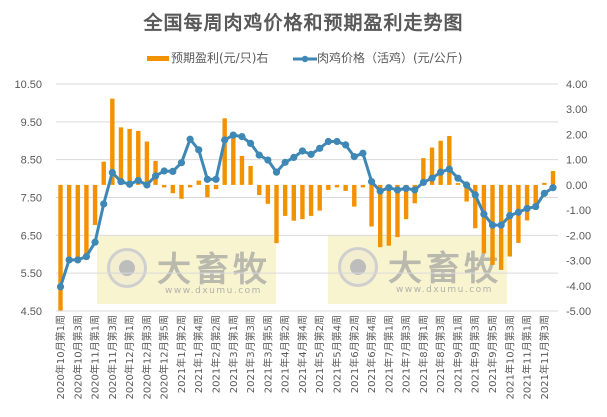 This screenshot has width=607, height=417. I want to click on x-axis-tick: 2021年8月第1周, so click(423, 354).